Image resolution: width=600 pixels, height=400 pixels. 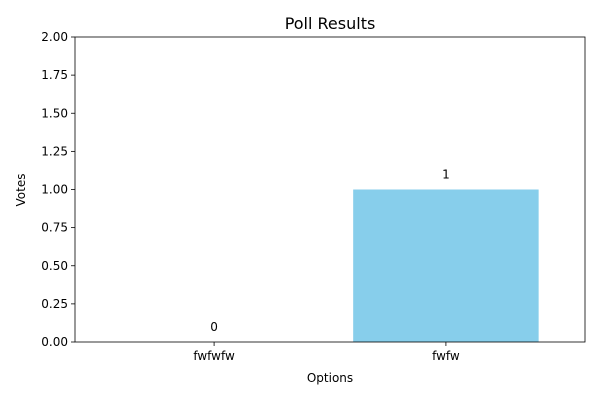 What do you see at coordinates (54, 190) in the screenshot?
I see `y-tick-label: 1.00` at bounding box center [54, 190].